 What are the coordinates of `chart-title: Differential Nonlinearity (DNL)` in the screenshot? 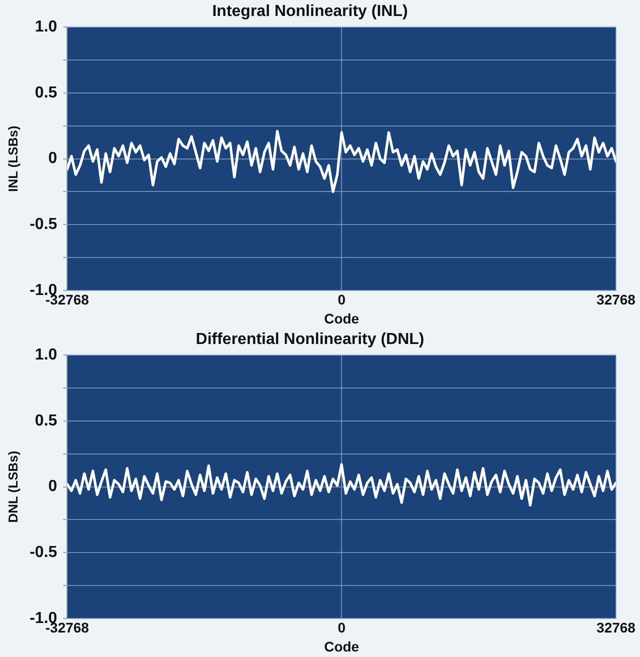 It's located at (310, 339).